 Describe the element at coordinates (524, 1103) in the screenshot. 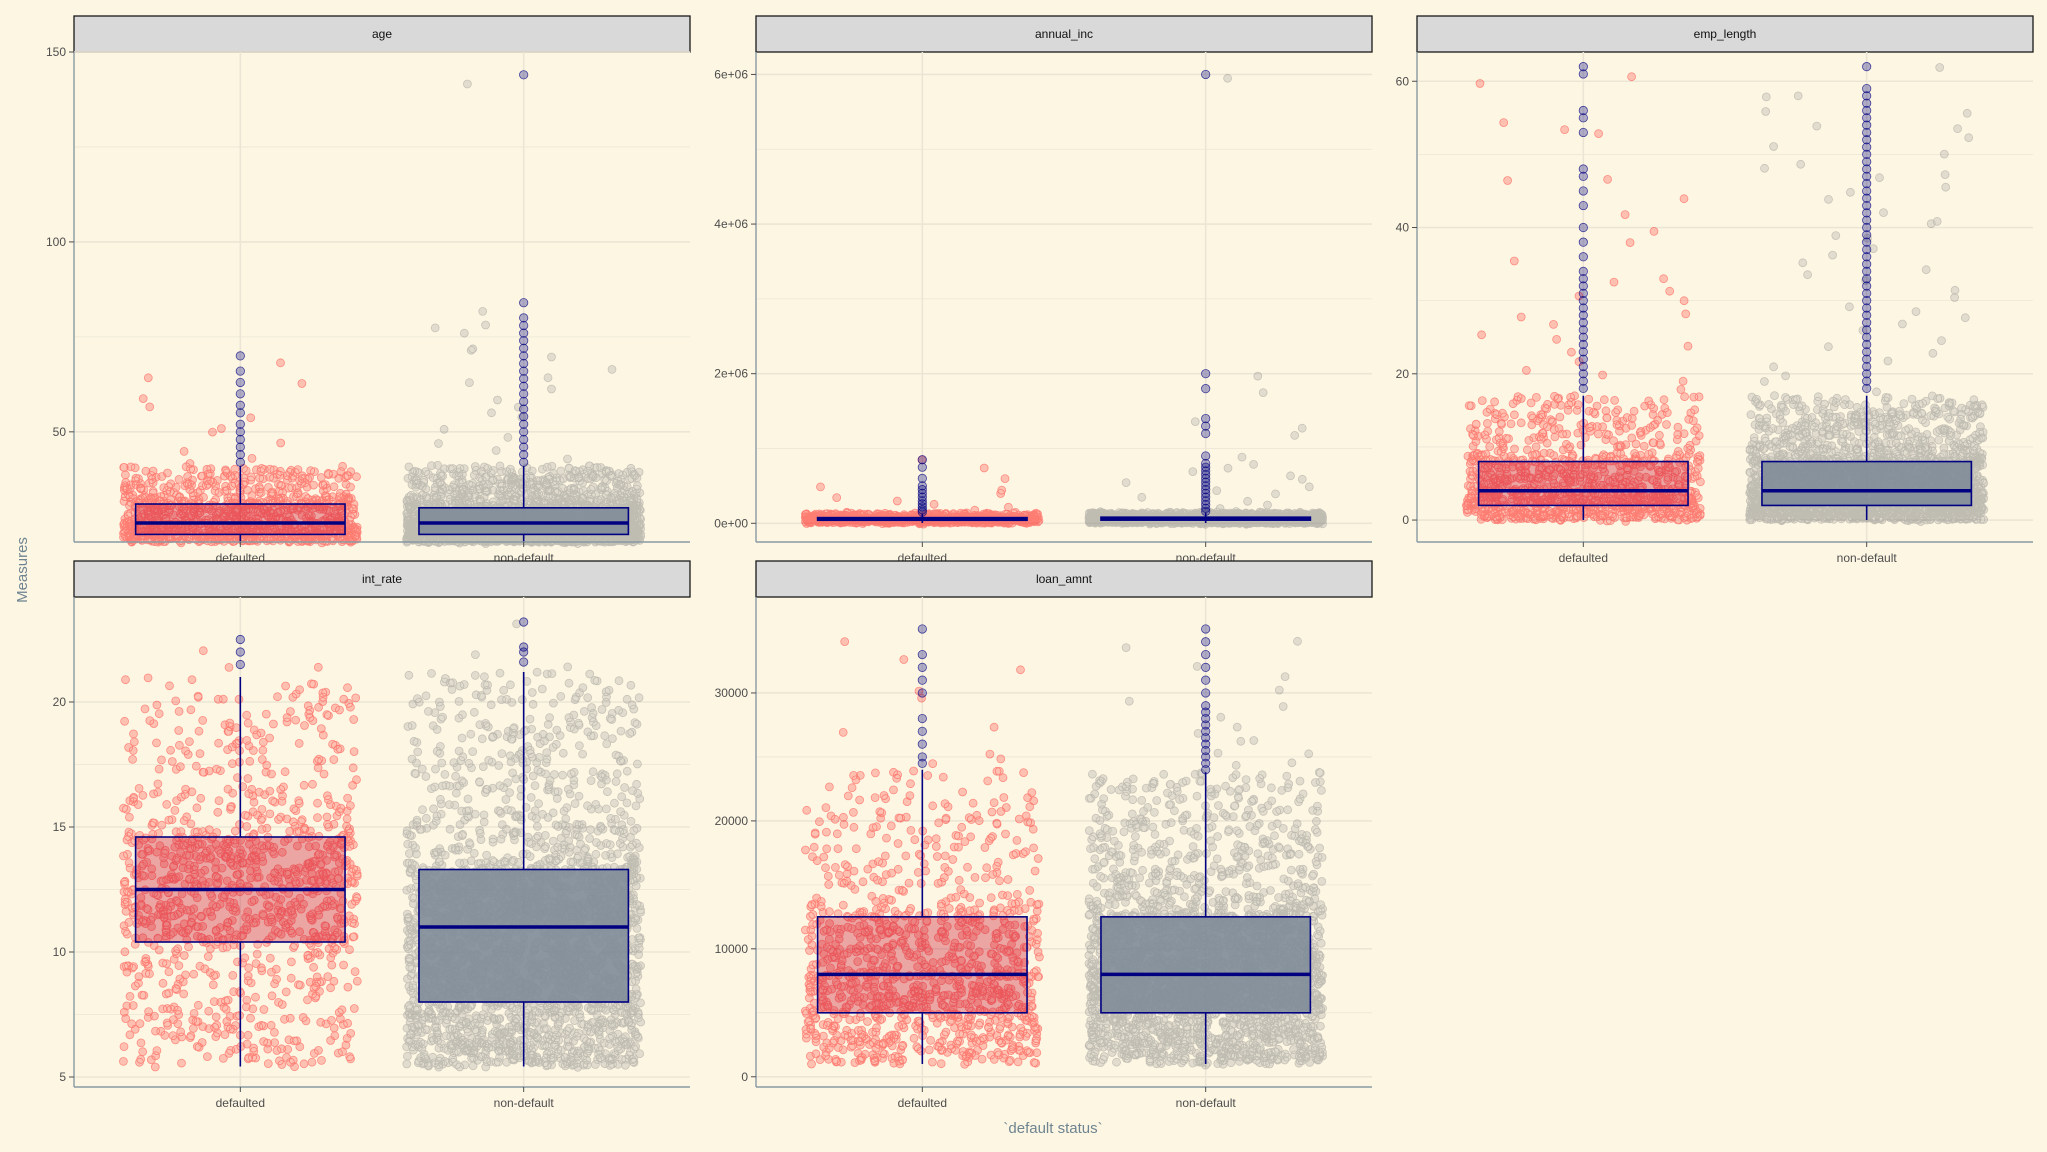

I see `x-tick-label: non-default` at that location.